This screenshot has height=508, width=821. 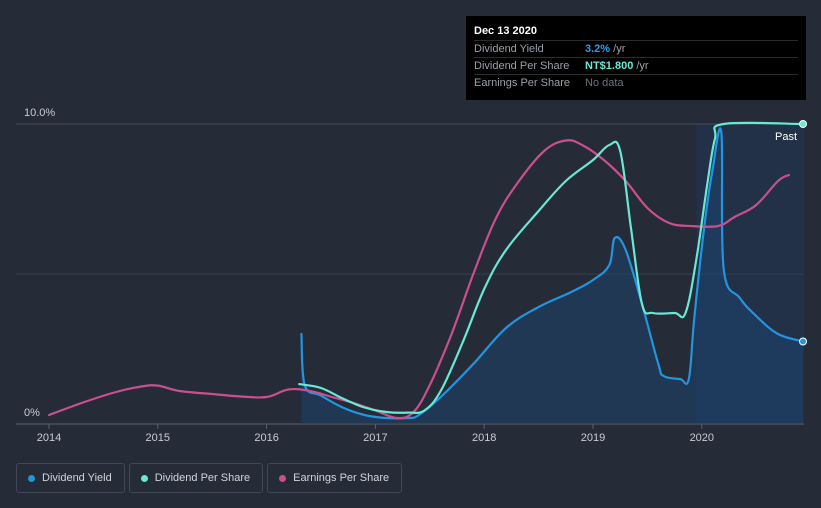 I want to click on legend-dividend-yield: Dividend Yield, so click(x=70, y=478).